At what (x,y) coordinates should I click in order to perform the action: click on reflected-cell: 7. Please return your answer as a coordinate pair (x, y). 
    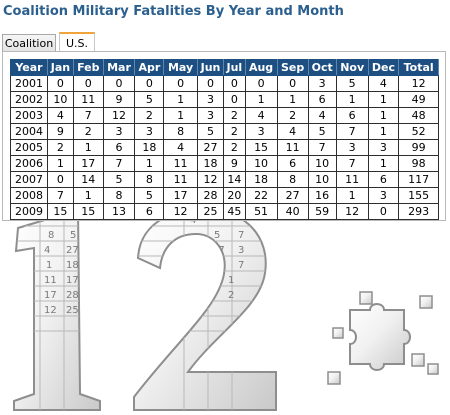
    Looking at the image, I should click on (241, 265).